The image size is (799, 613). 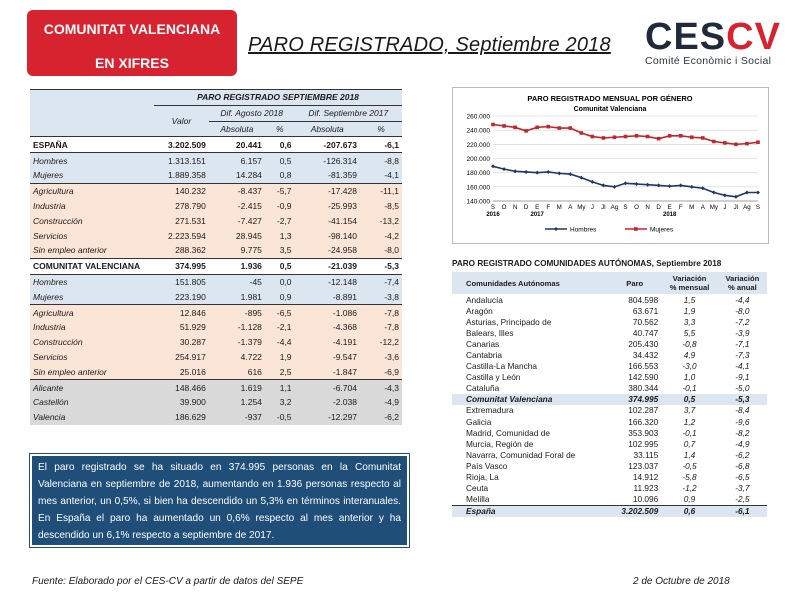 What do you see at coordinates (689, 332) in the screenshot?
I see `cell-m: 5,5` at bounding box center [689, 332].